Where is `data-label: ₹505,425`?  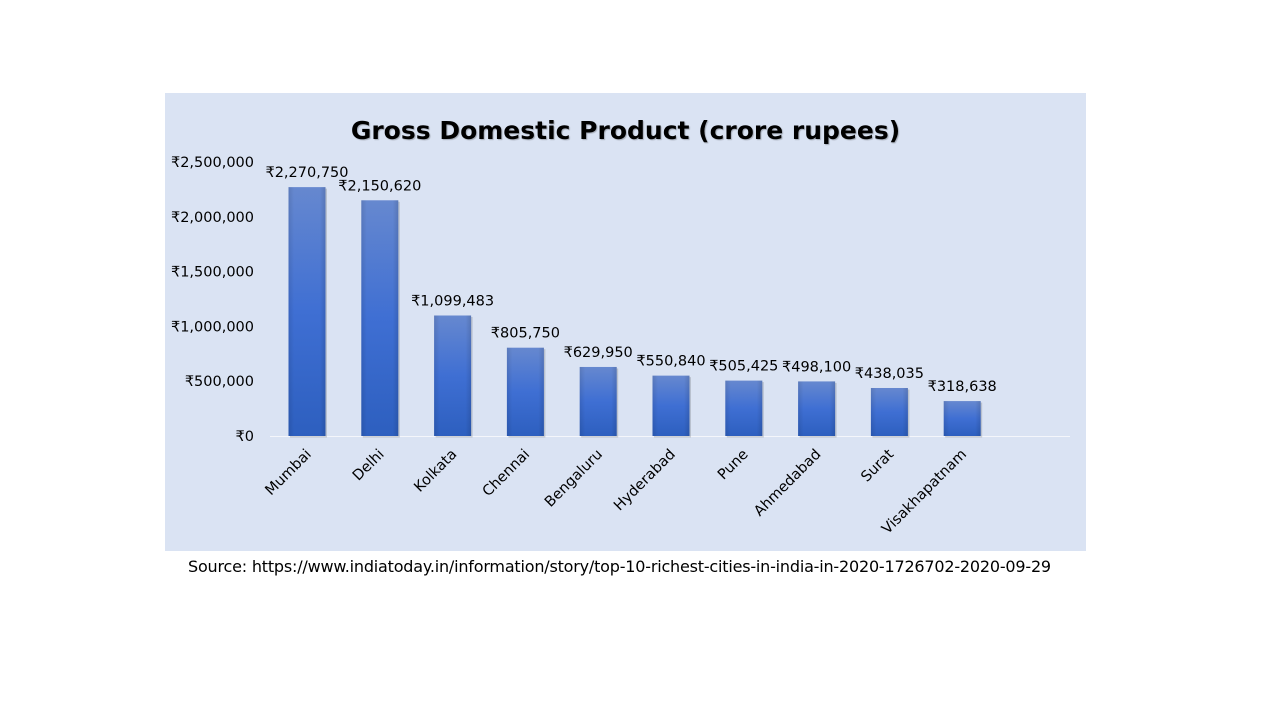 data-label: ₹505,425 is located at coordinates (743, 367).